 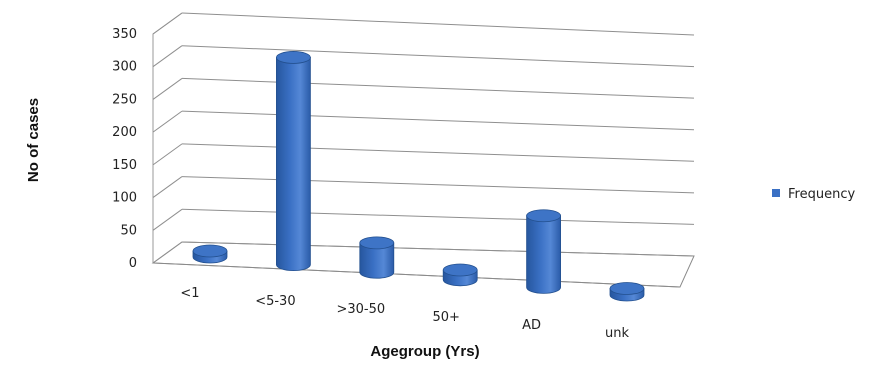 I want to click on y-axis-title: No of cases, so click(x=33, y=140).